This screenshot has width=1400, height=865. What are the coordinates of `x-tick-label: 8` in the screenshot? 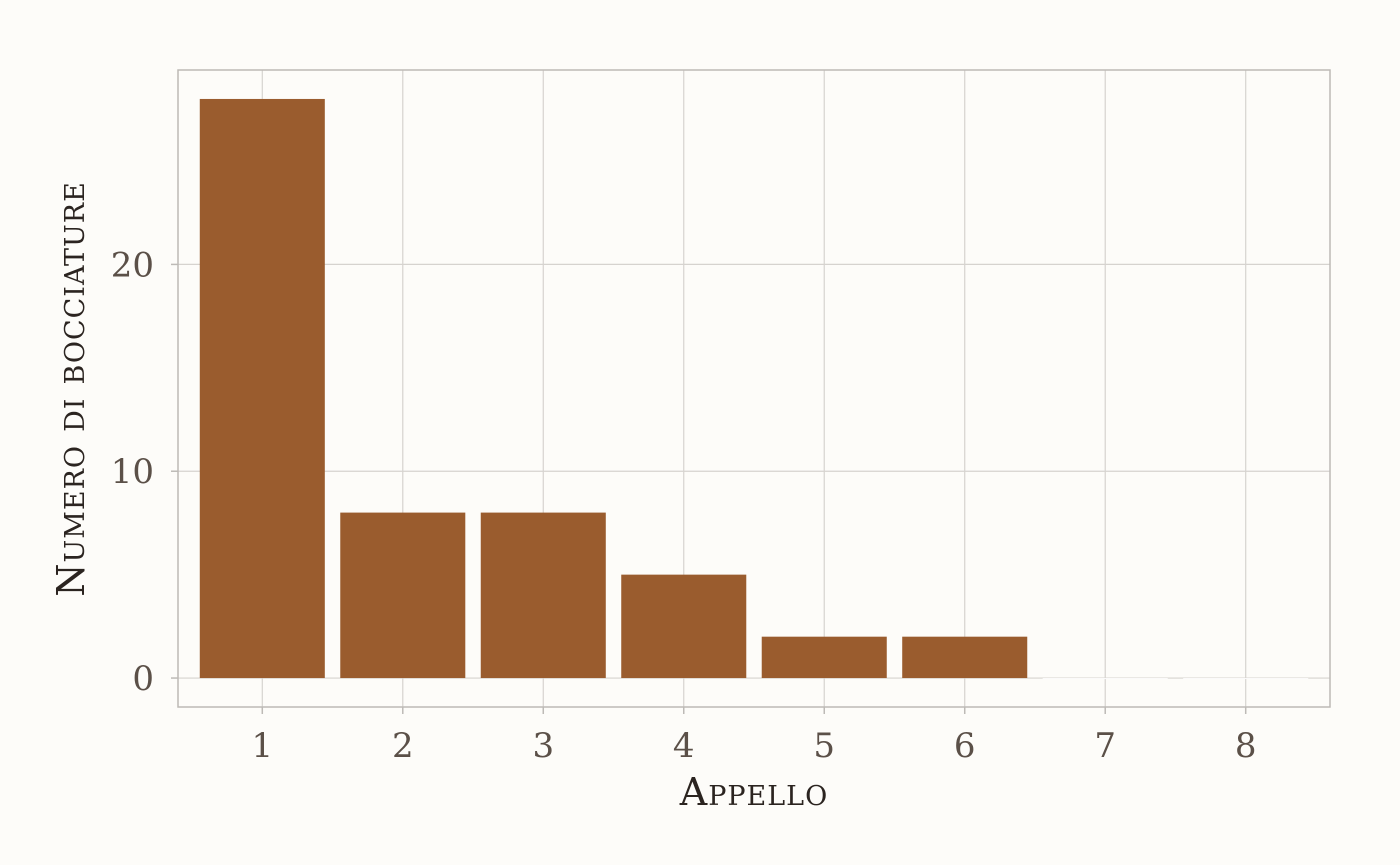 It's located at (1246, 746).